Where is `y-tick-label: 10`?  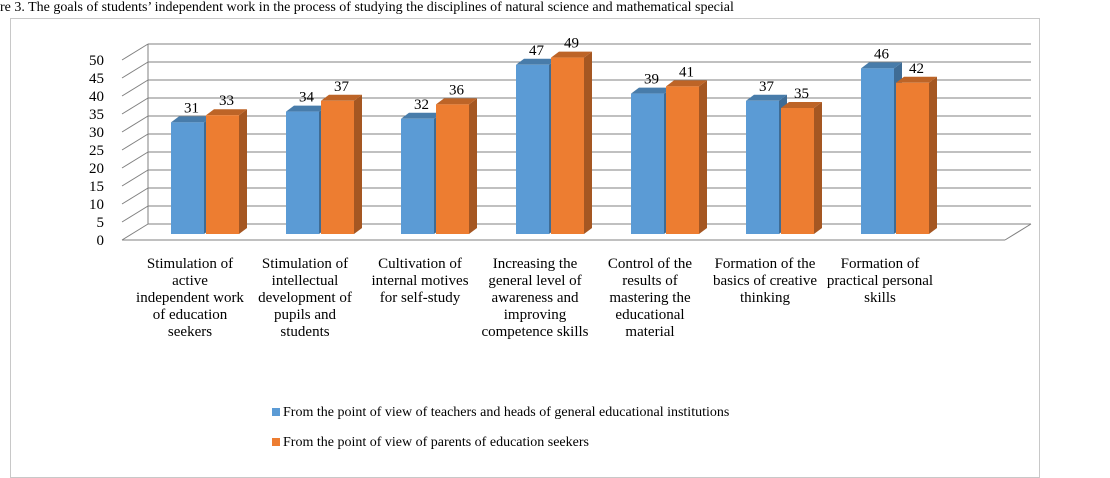
y-tick-label: 10 is located at coordinates (96, 205).